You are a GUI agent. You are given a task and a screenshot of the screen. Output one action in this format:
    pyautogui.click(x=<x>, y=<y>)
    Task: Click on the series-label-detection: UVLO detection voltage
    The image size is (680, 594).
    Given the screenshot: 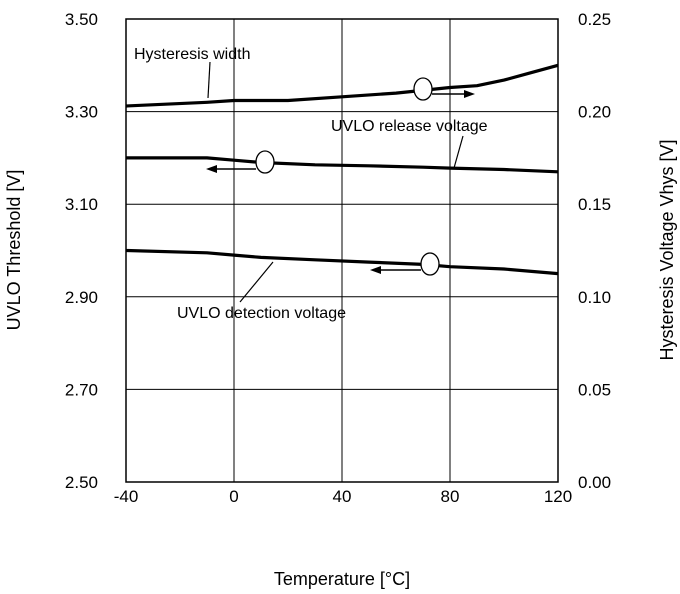 What is the action you would take?
    pyautogui.click(x=261, y=313)
    